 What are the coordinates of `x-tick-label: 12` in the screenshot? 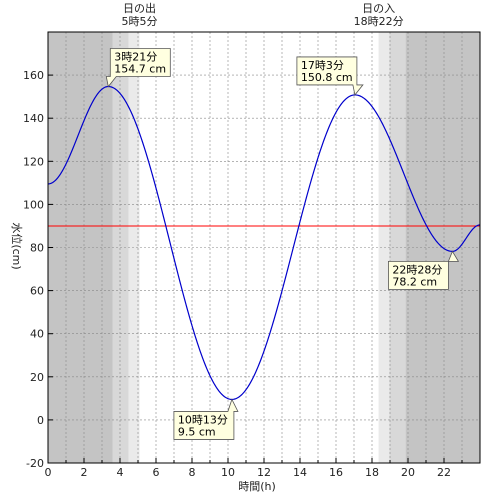 It's located at (264, 472).